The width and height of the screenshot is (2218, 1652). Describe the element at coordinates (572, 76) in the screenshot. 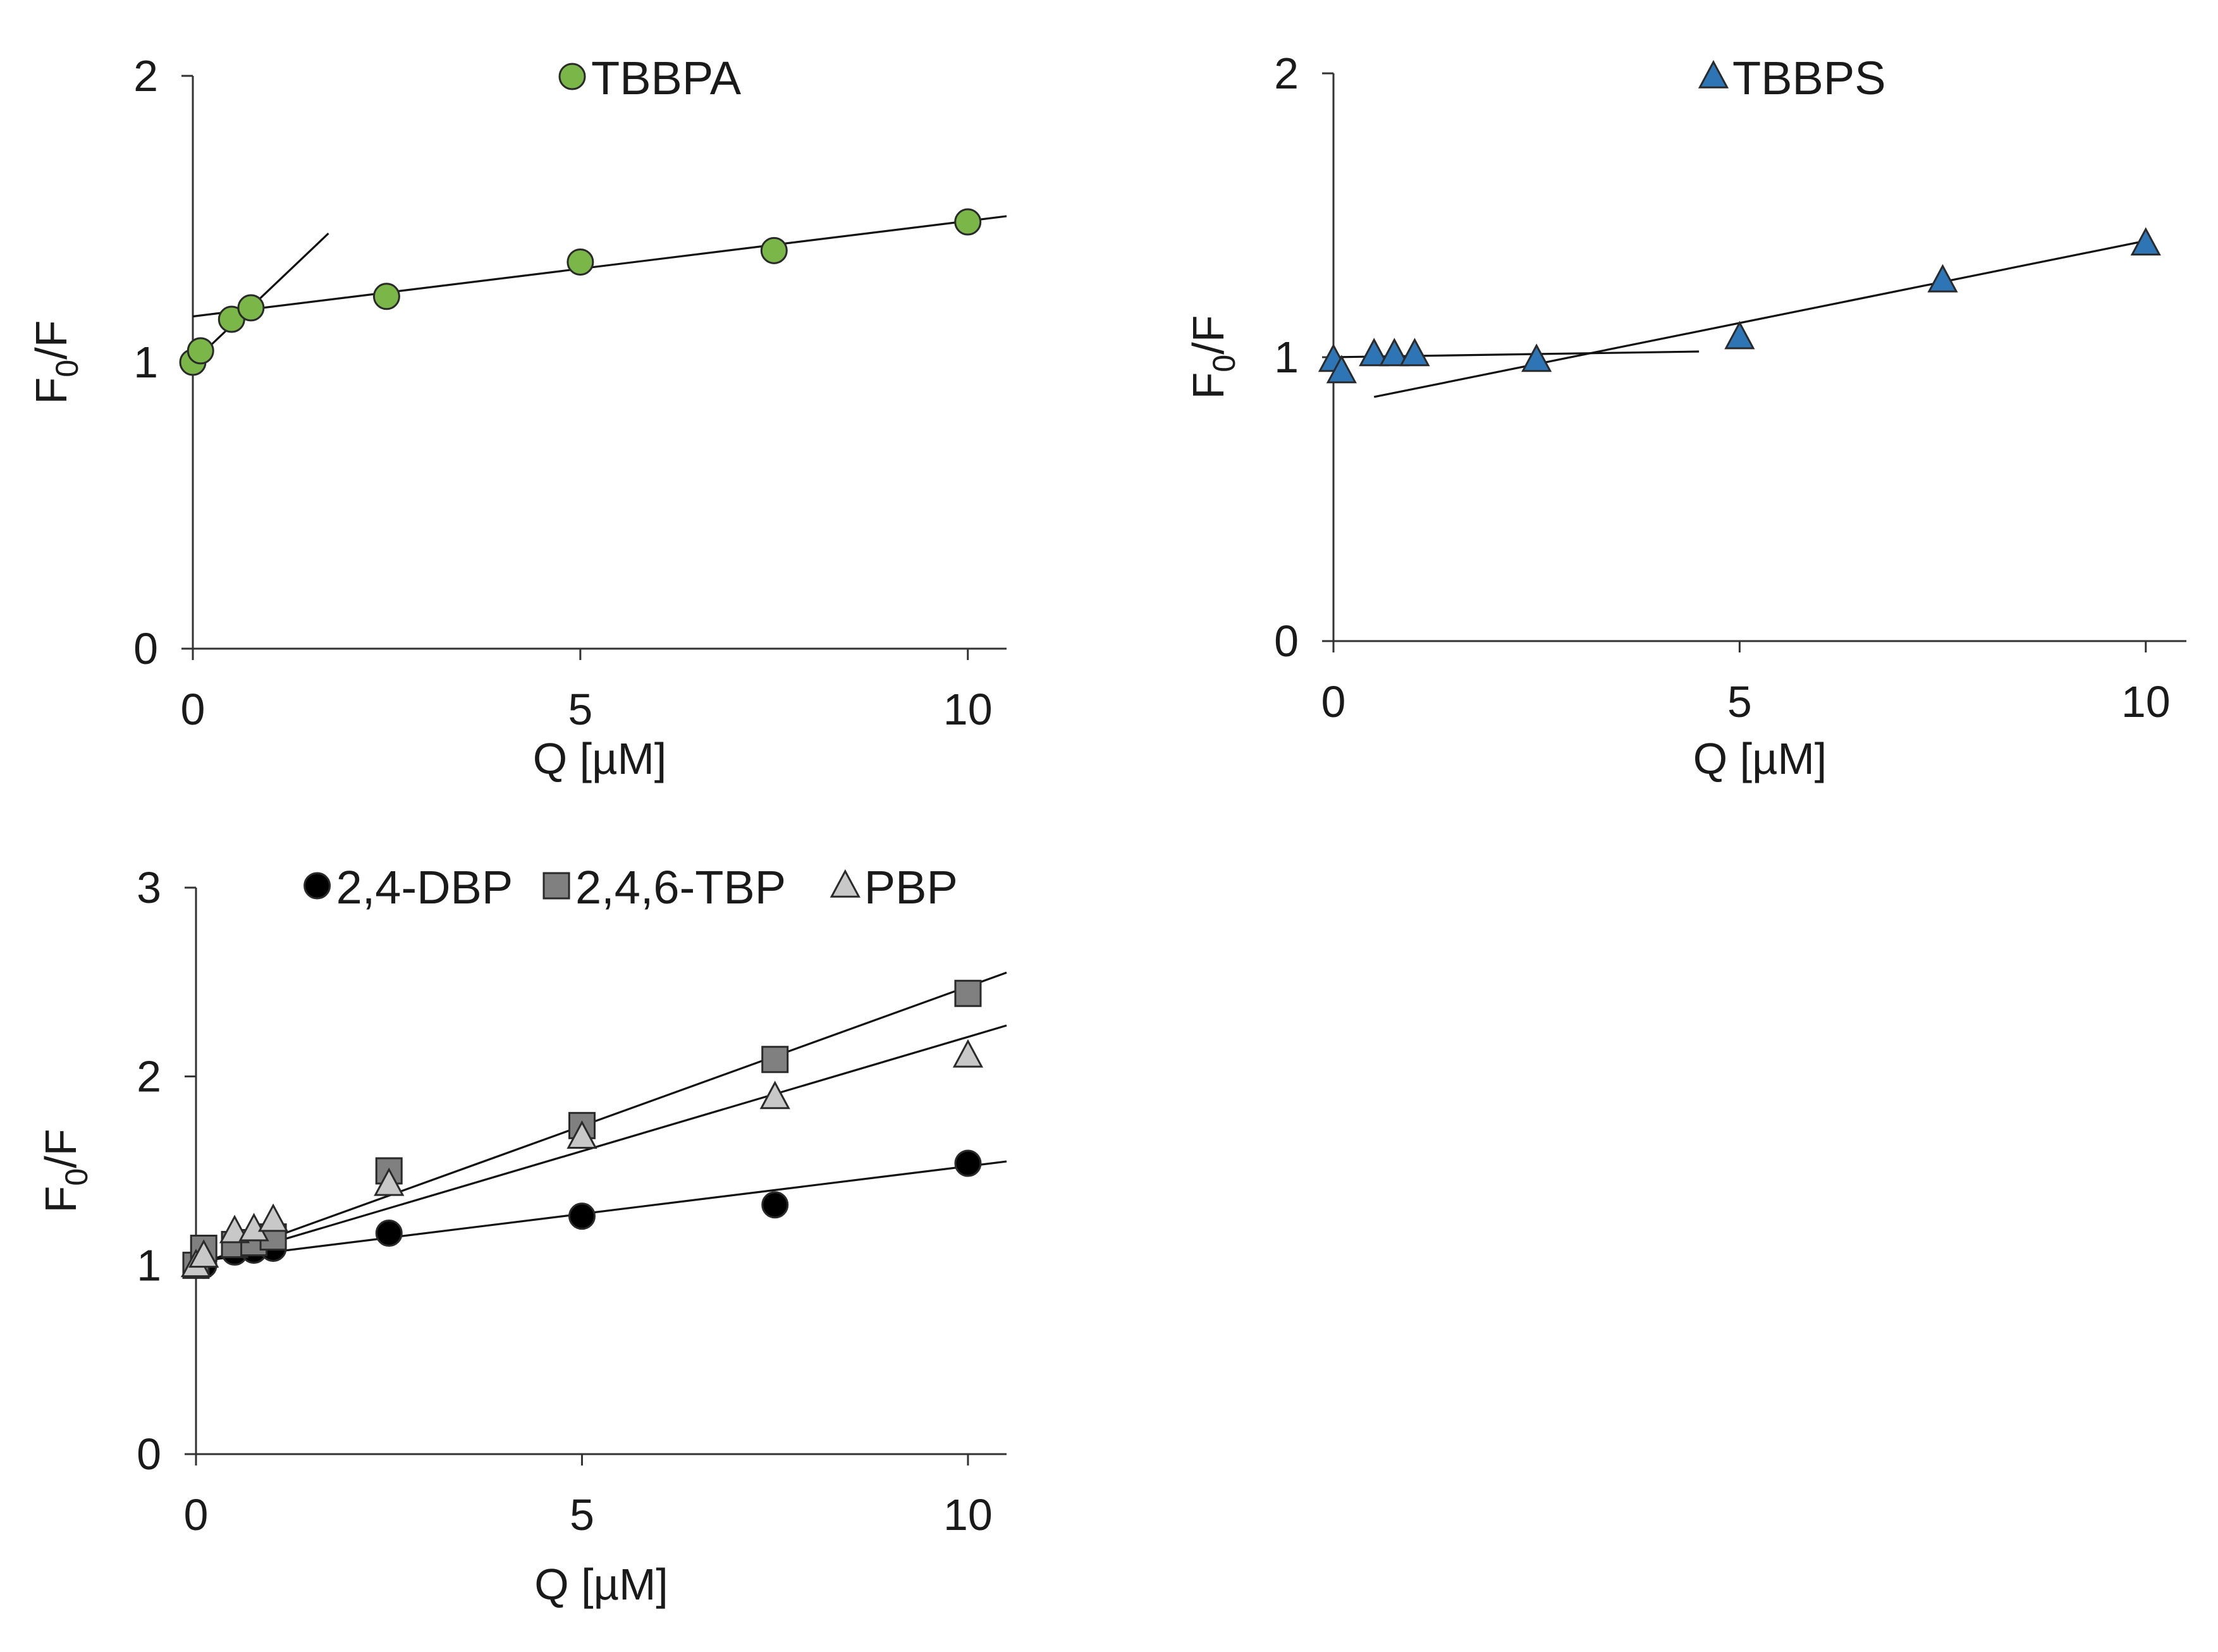

I see `legend-marker-tbbpa` at that location.